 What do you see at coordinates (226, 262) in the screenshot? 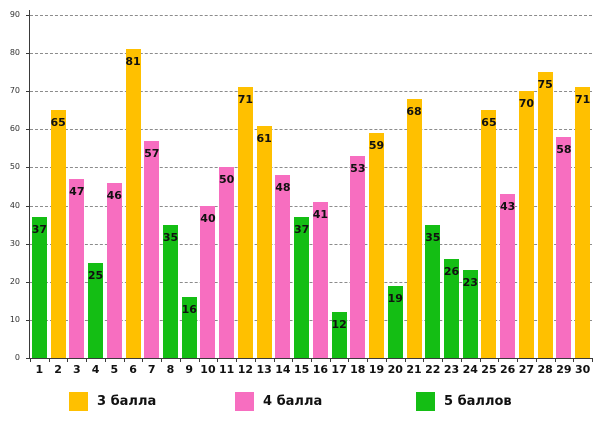
I see `bar-11: 50` at bounding box center [226, 262].